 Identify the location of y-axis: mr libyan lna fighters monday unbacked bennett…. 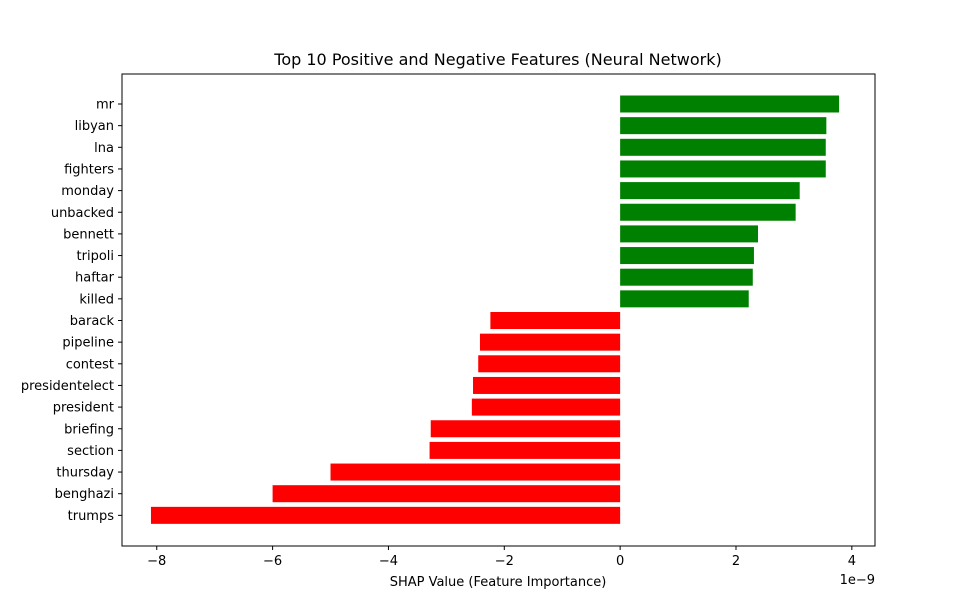
(71, 311).